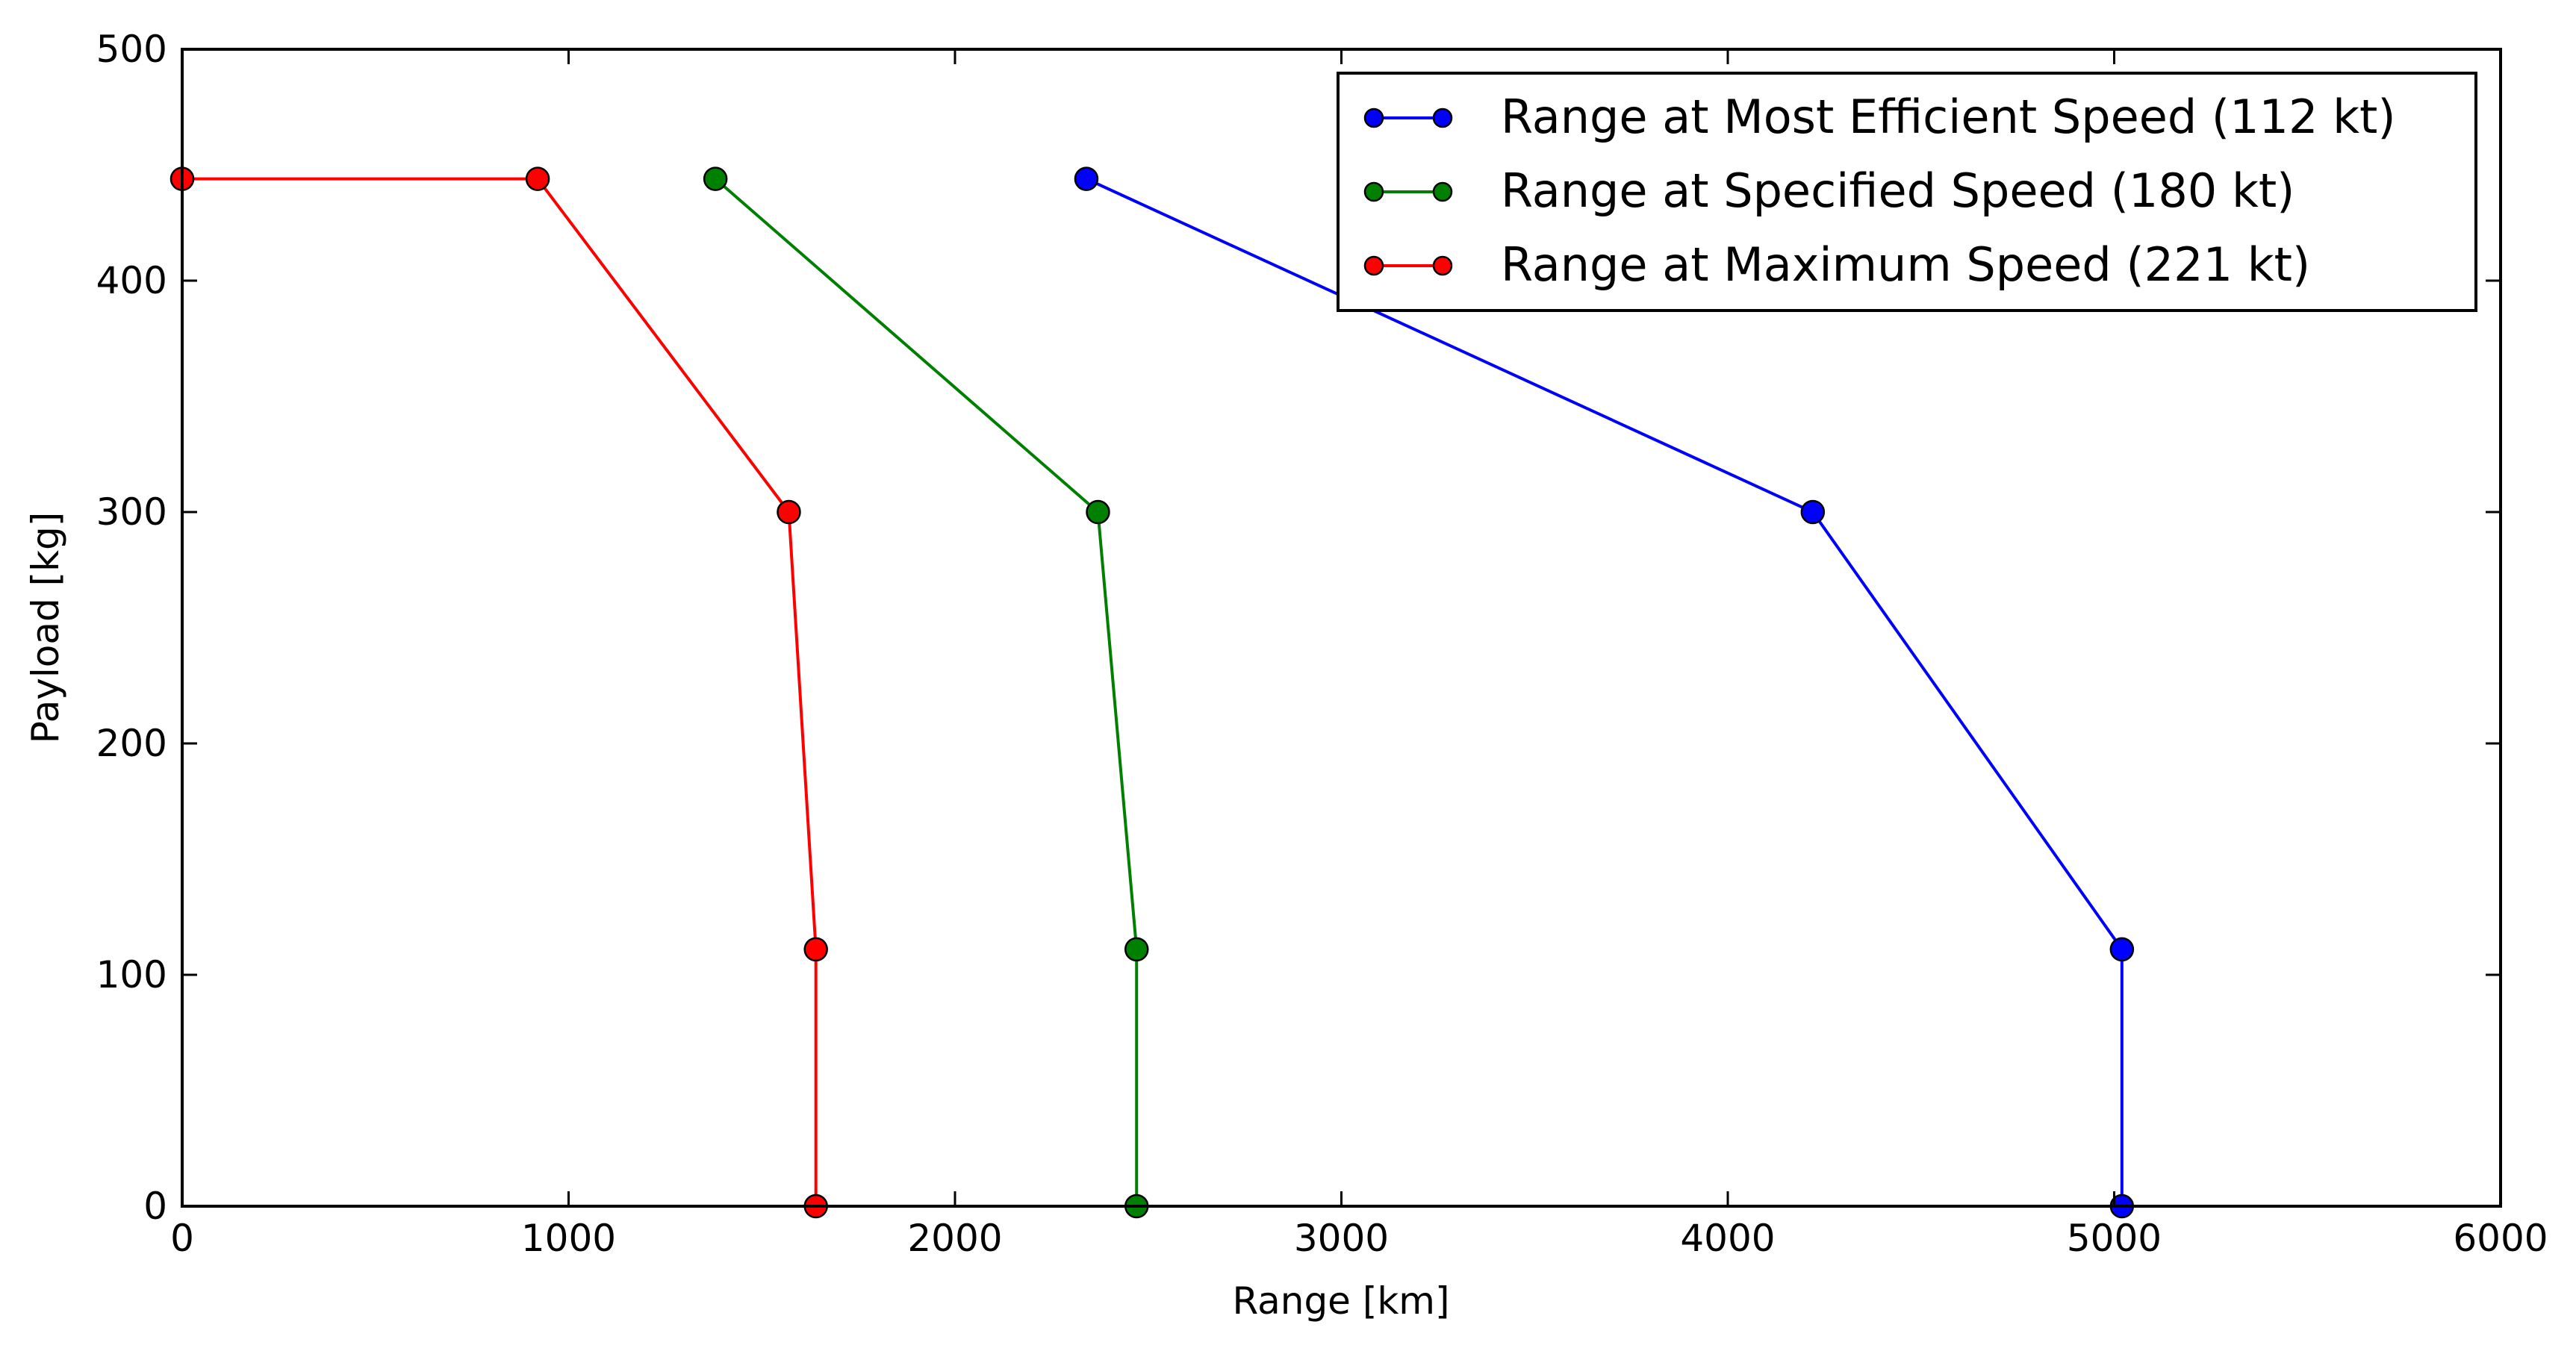 Image resolution: width=2576 pixels, height=1354 pixels. What do you see at coordinates (131, 743) in the screenshot?
I see `y-tick-label: 200` at bounding box center [131, 743].